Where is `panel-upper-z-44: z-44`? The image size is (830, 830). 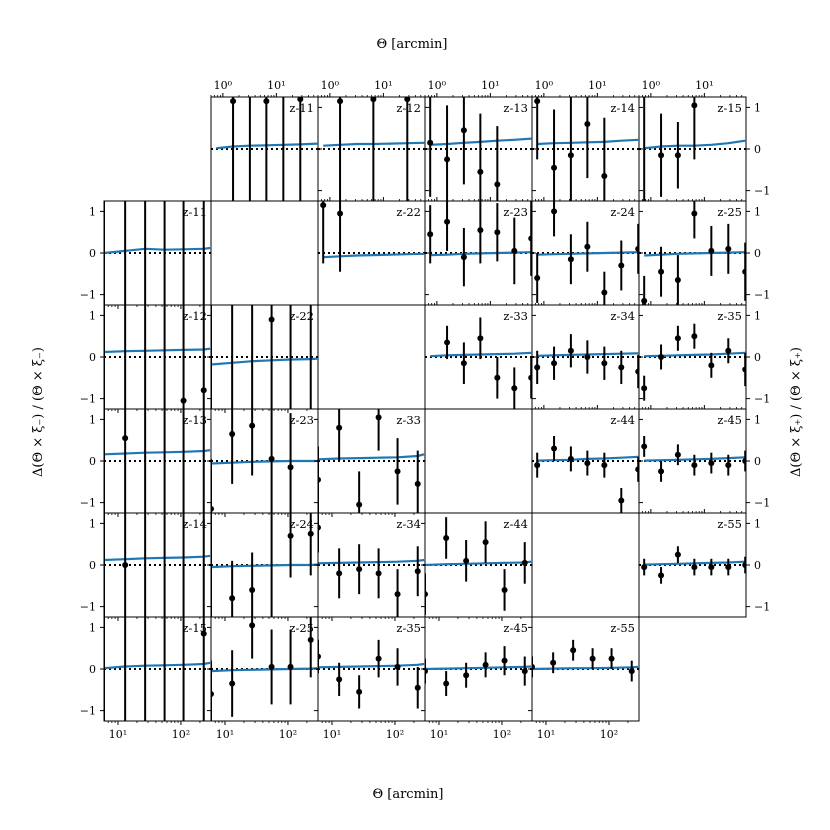
panel-upper-z-44: z-44 is located at coordinates (587, 459).